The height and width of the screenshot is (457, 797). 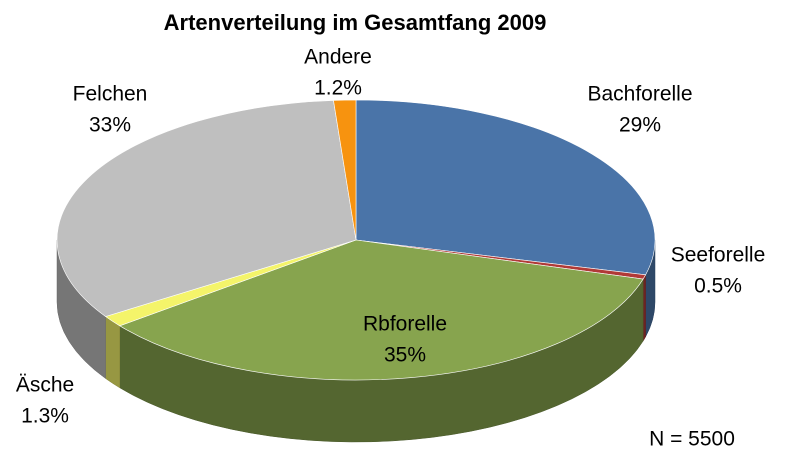 I want to click on value-label: 1.3%, so click(x=45, y=416).